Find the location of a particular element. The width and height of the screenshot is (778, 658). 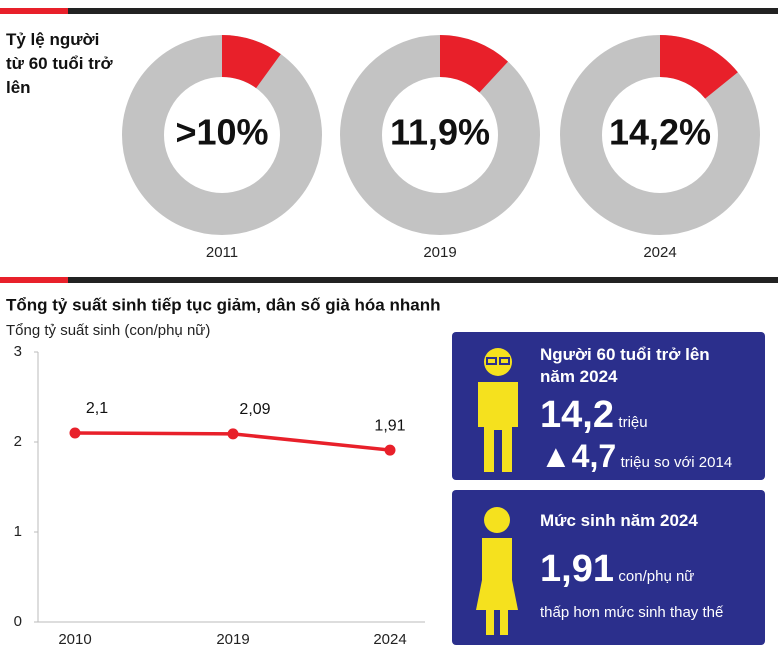

box-title: Người 60 tuổi trở lên năm 2024 is located at coordinates (625, 365).